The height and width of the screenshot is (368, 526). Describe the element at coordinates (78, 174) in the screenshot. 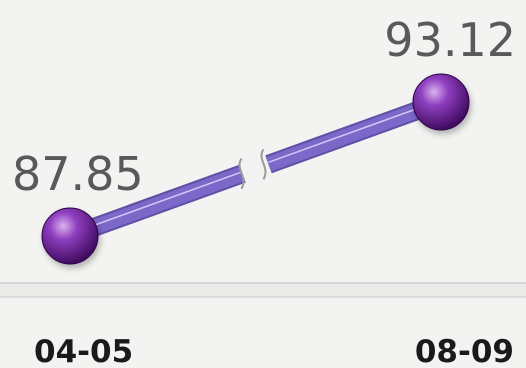

I see `data-label-04-05: 87.85` at that location.